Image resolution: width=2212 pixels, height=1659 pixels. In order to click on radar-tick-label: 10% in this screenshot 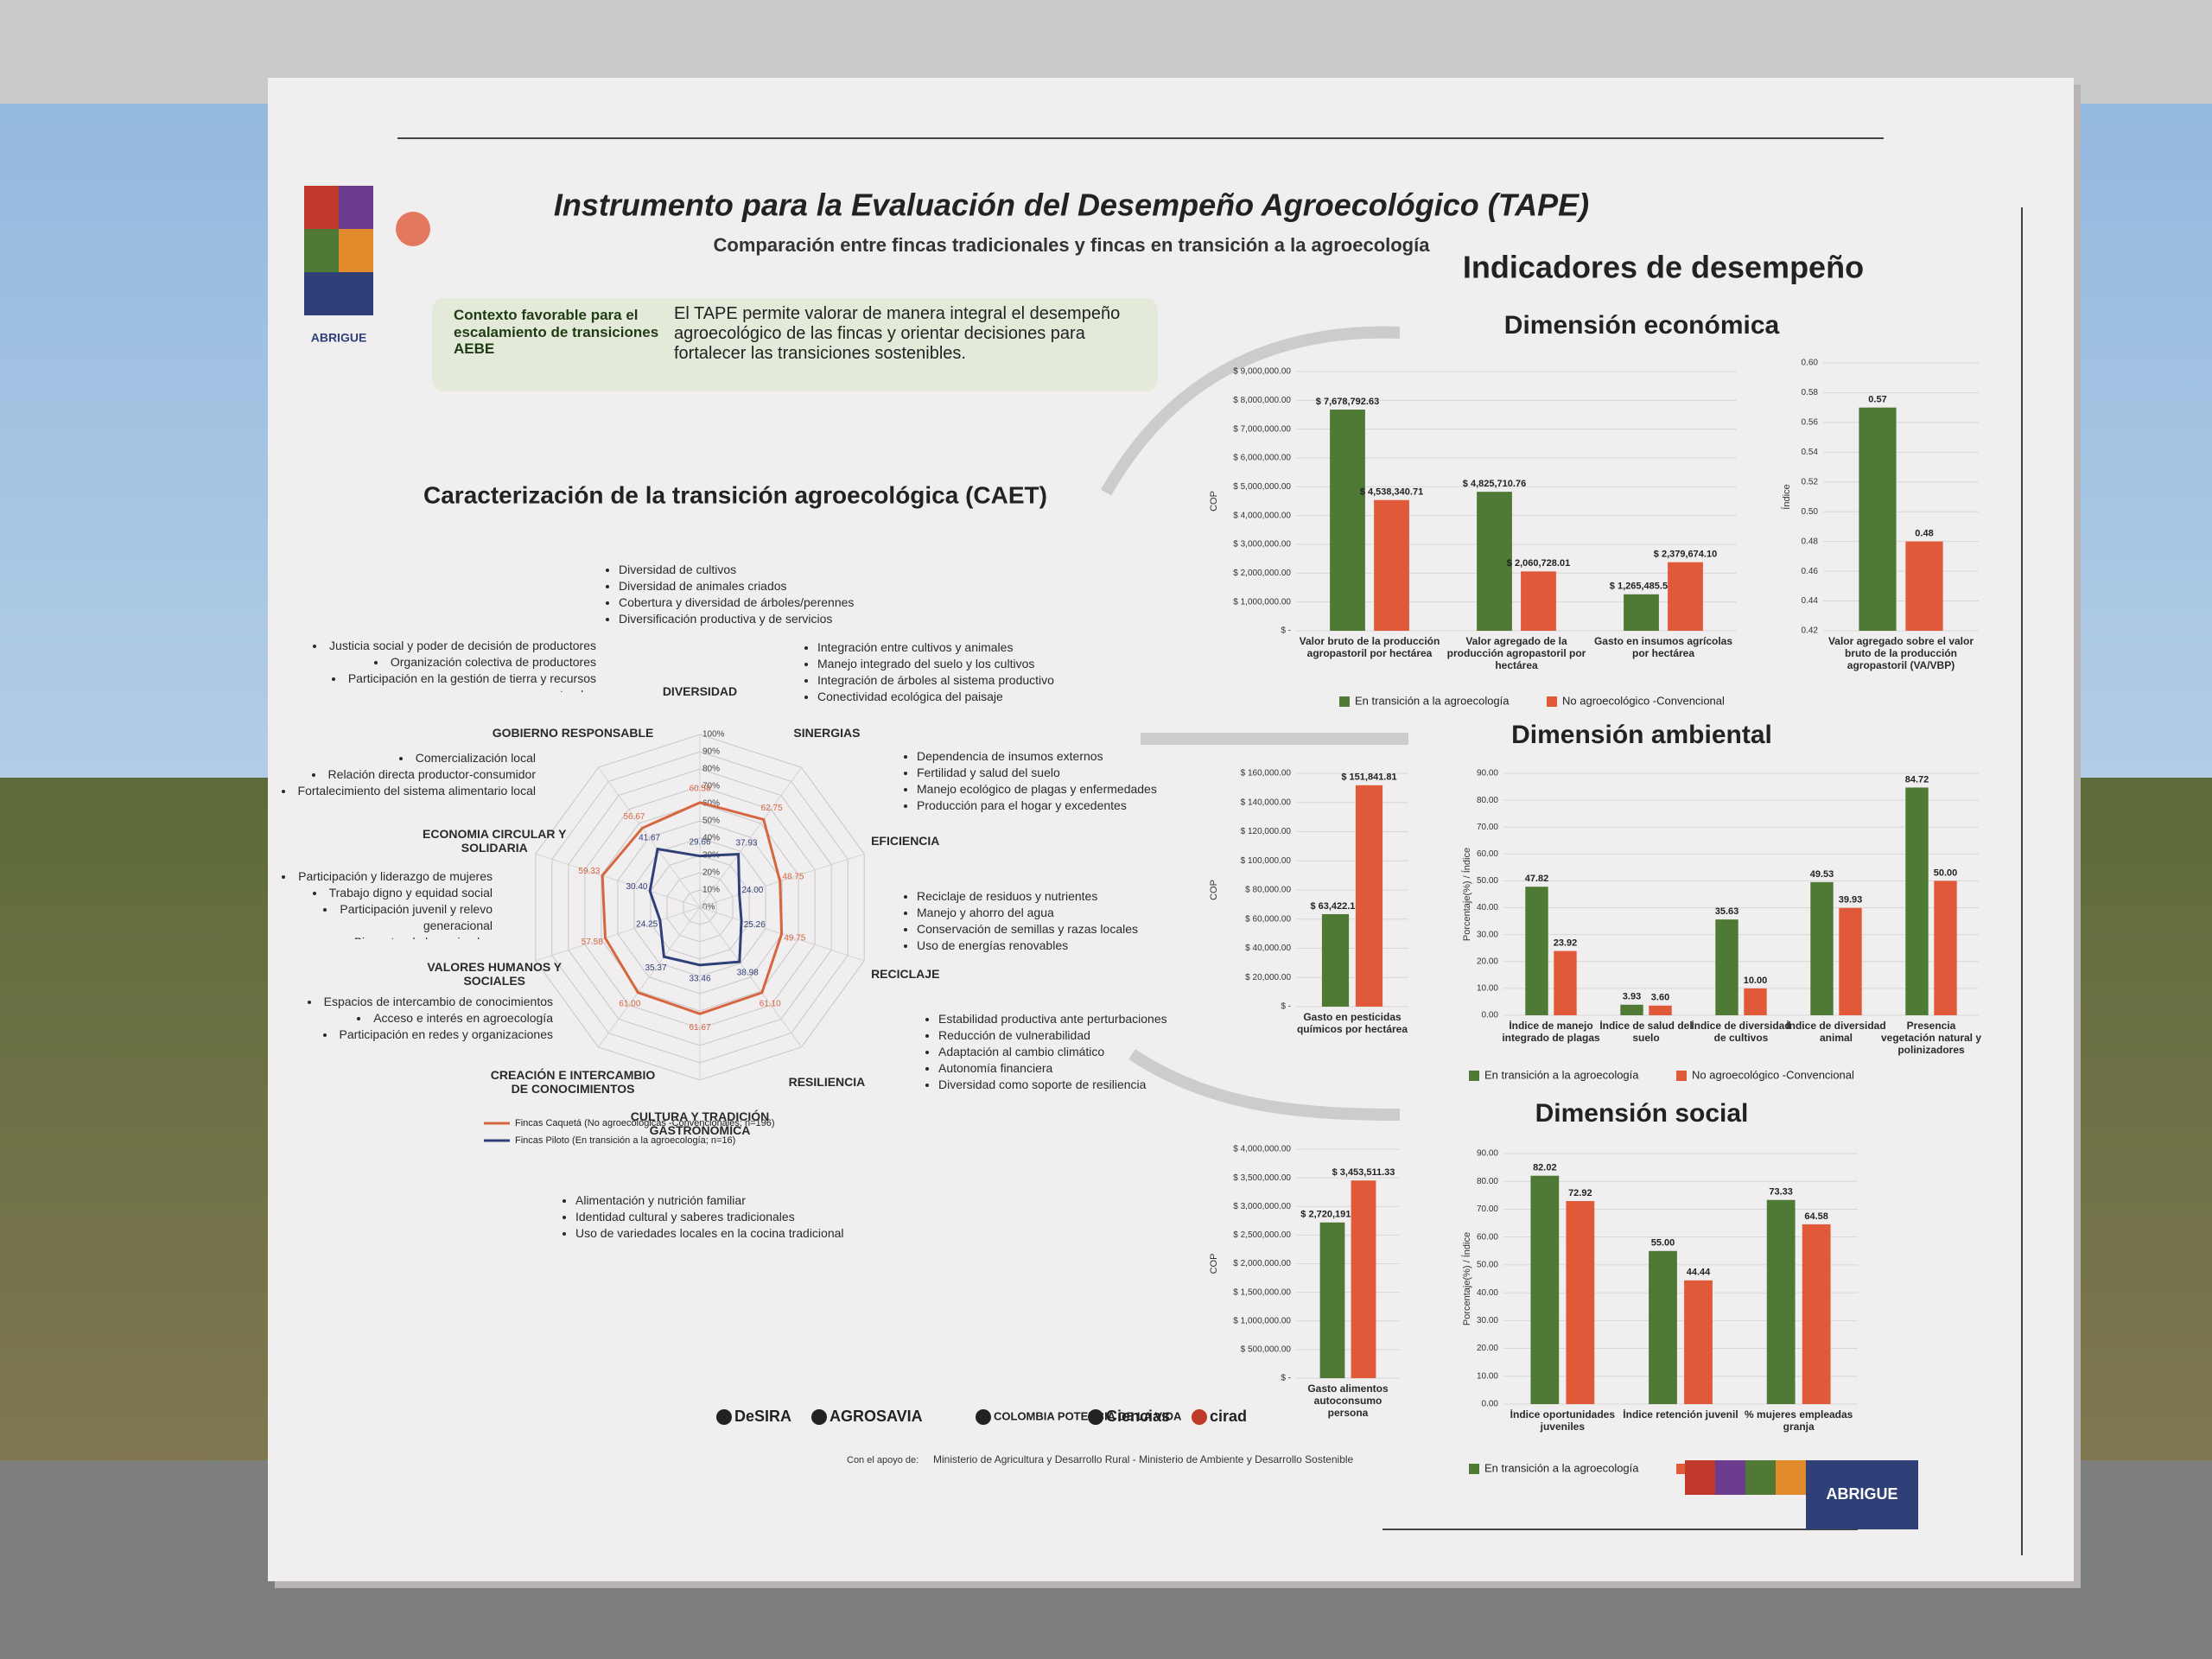, I will do `click(711, 890)`.